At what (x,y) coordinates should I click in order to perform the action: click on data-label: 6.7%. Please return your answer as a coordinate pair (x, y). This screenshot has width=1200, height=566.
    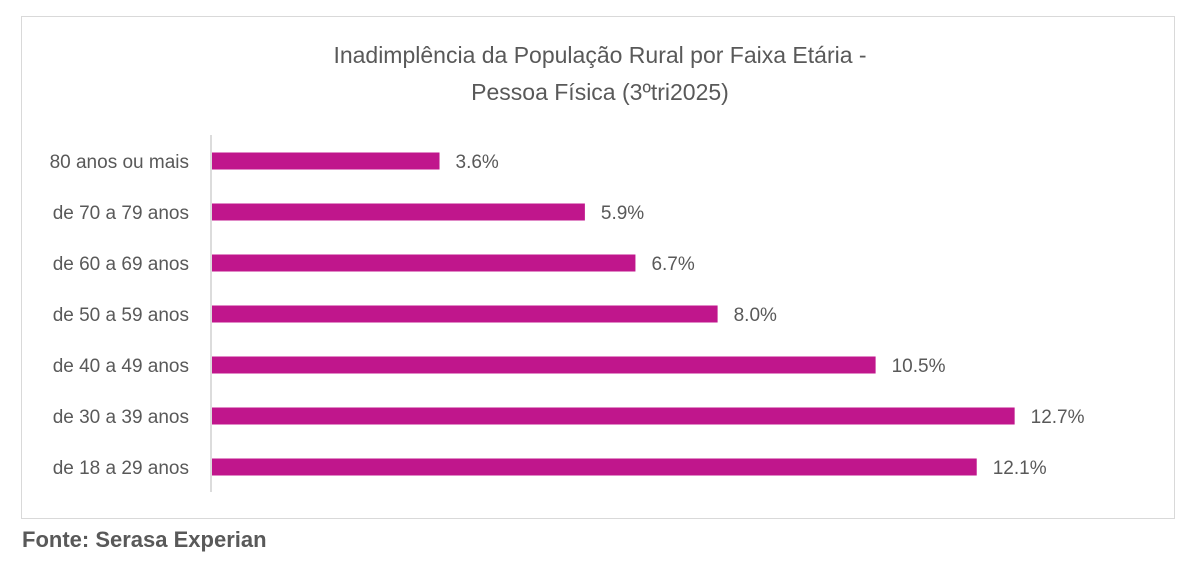
    Looking at the image, I should click on (672, 264).